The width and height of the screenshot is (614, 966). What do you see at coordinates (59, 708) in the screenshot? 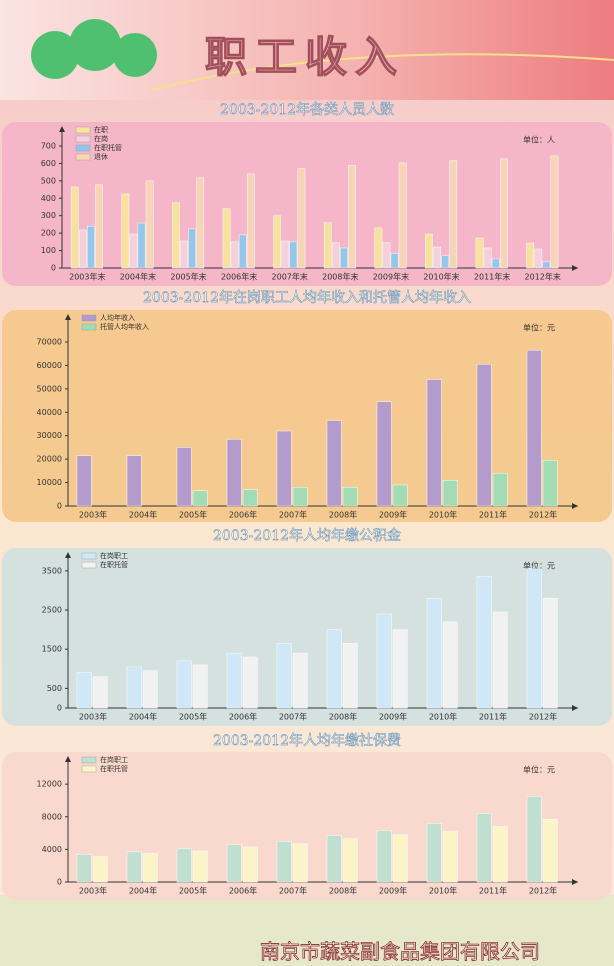
I see `y-tick-label: 0` at bounding box center [59, 708].